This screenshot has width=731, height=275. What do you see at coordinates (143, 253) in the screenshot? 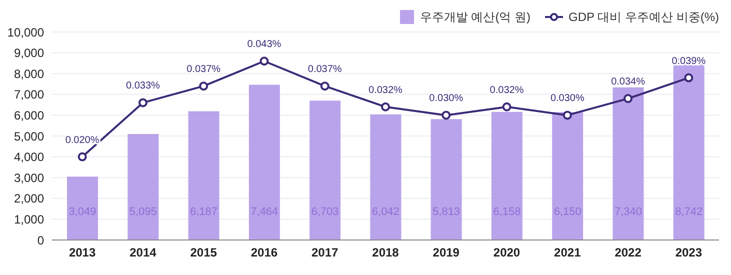
I see `x-tick-label: 2014` at bounding box center [143, 253].